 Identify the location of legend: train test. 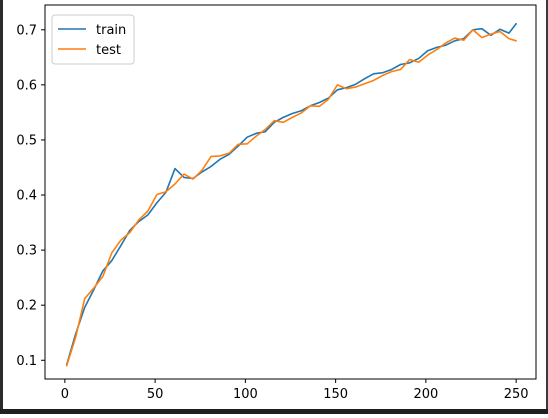
(93, 39).